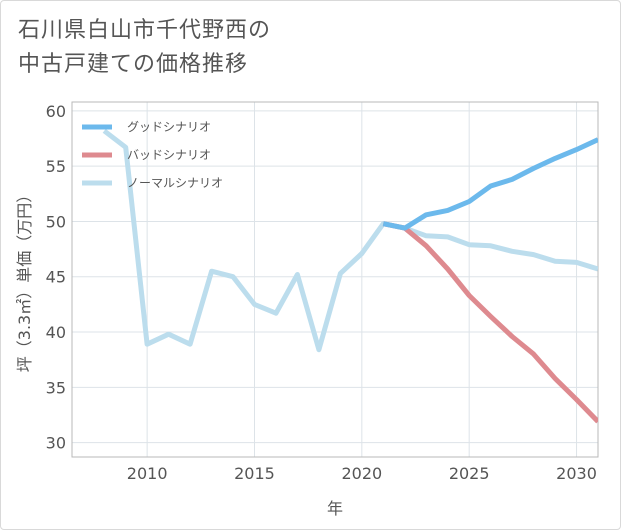 The image size is (621, 530). What do you see at coordinates (490, 322) in the screenshot?
I see `bad-scenario-line` at bounding box center [490, 322].